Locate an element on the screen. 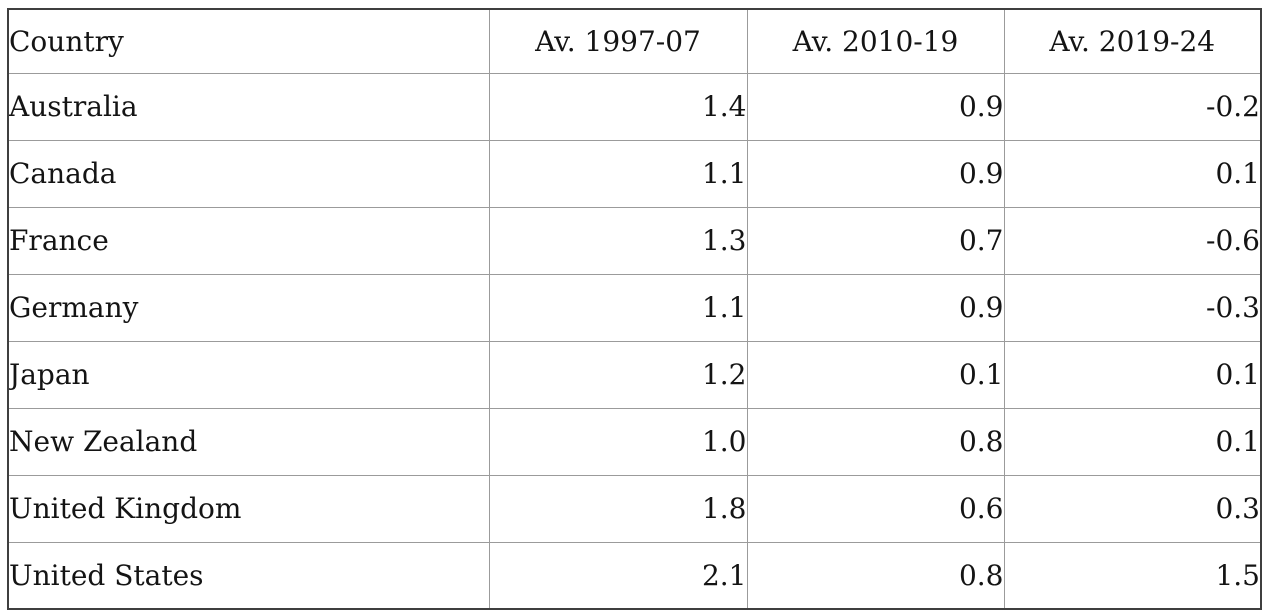 The height and width of the screenshot is (614, 1276). table-row: New Zealand 1.0 0.8 0.1 is located at coordinates (634, 441).